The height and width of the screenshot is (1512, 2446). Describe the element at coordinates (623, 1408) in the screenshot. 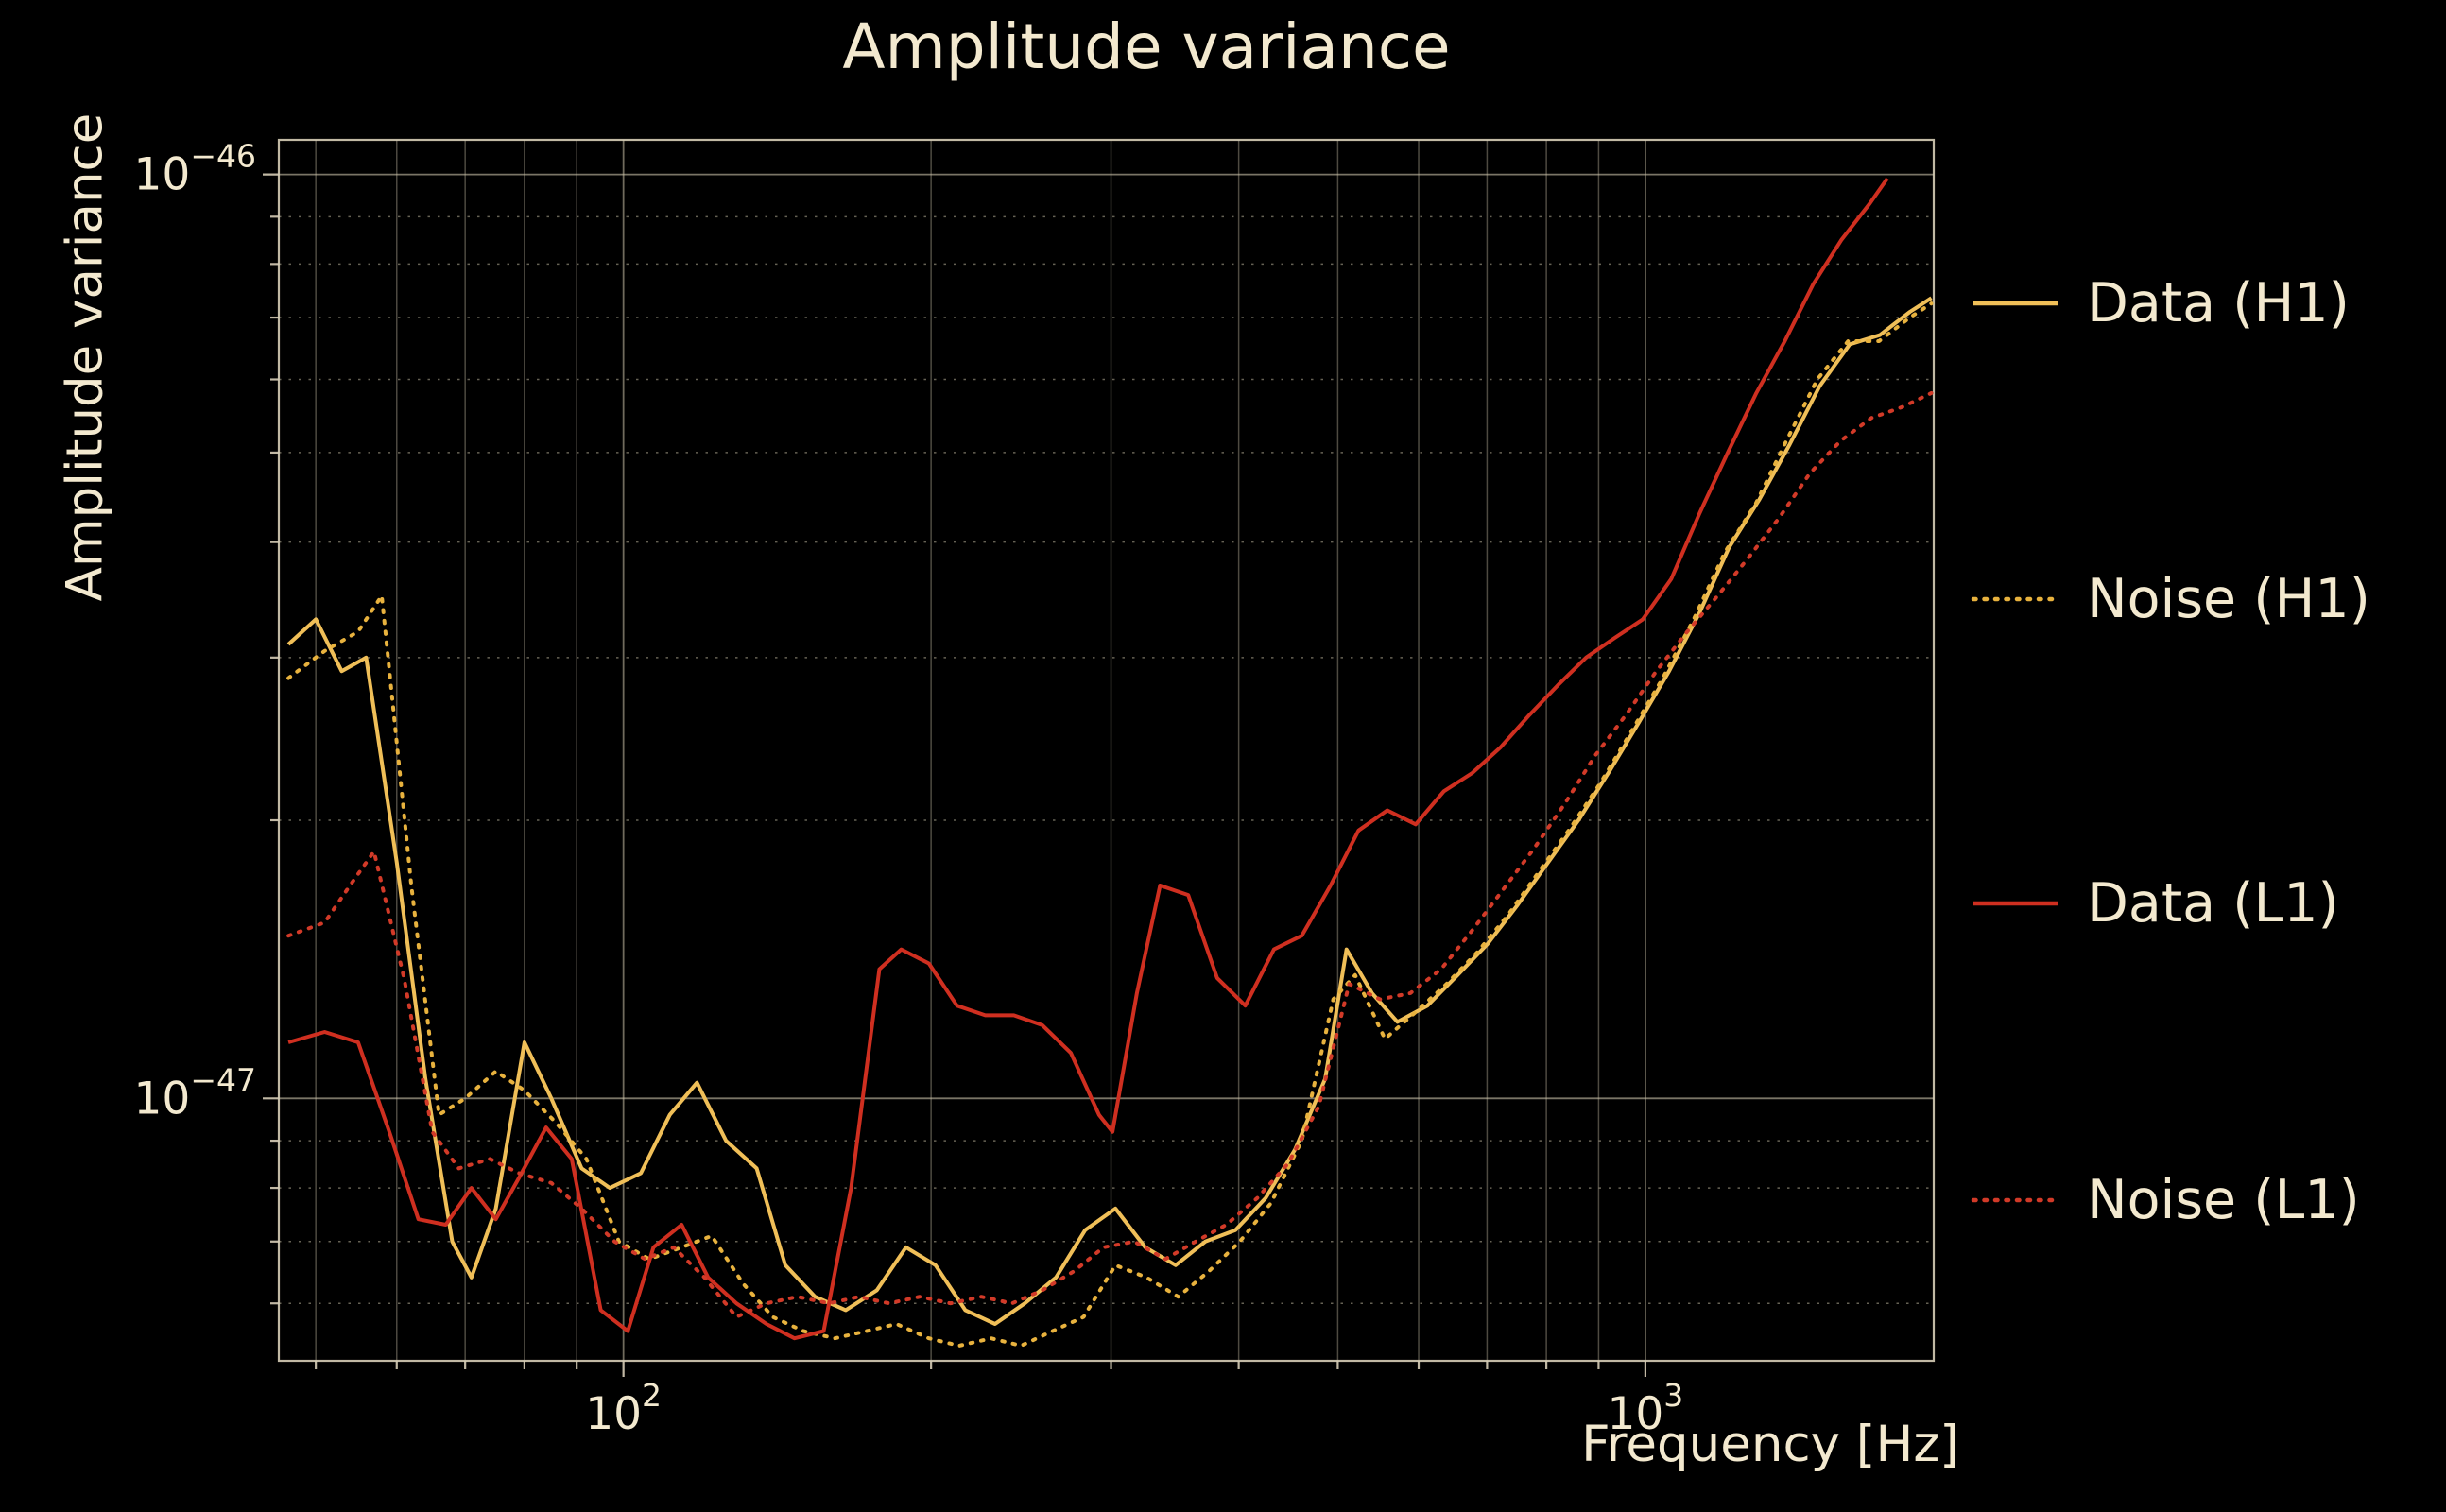

I see `x-tick-label: 10²` at that location.